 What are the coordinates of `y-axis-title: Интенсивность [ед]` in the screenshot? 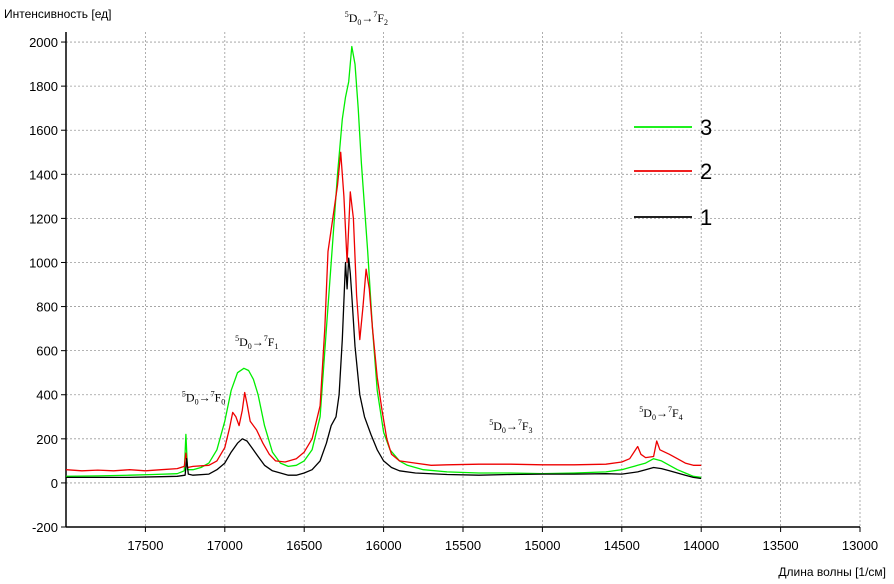 It's located at (57, 14).